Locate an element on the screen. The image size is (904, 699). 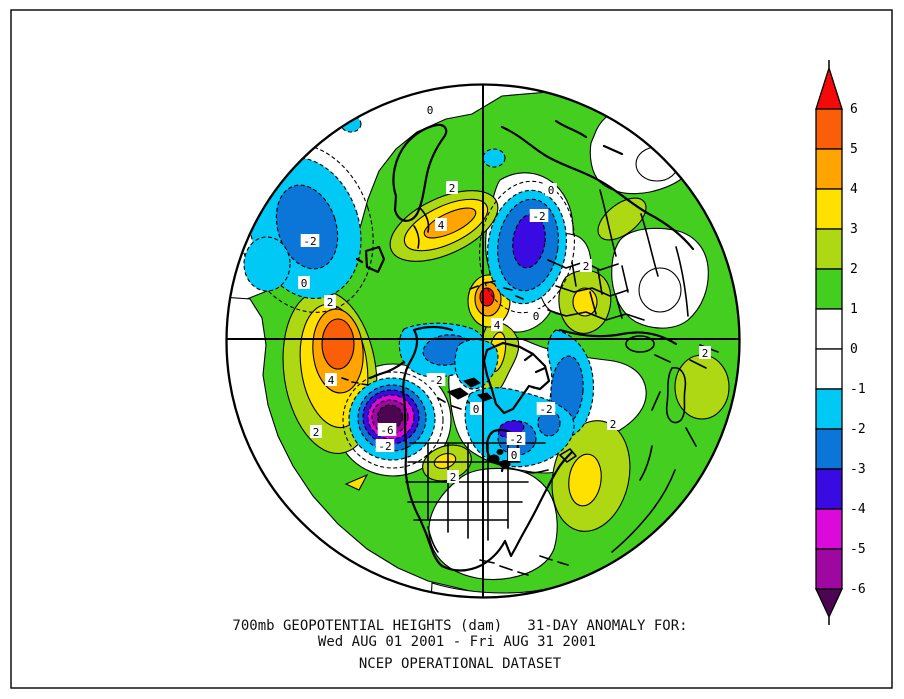
plot-title-line2: Wed AUG 01 2001 - Fri AUG 31 2001 is located at coordinates (457, 642).